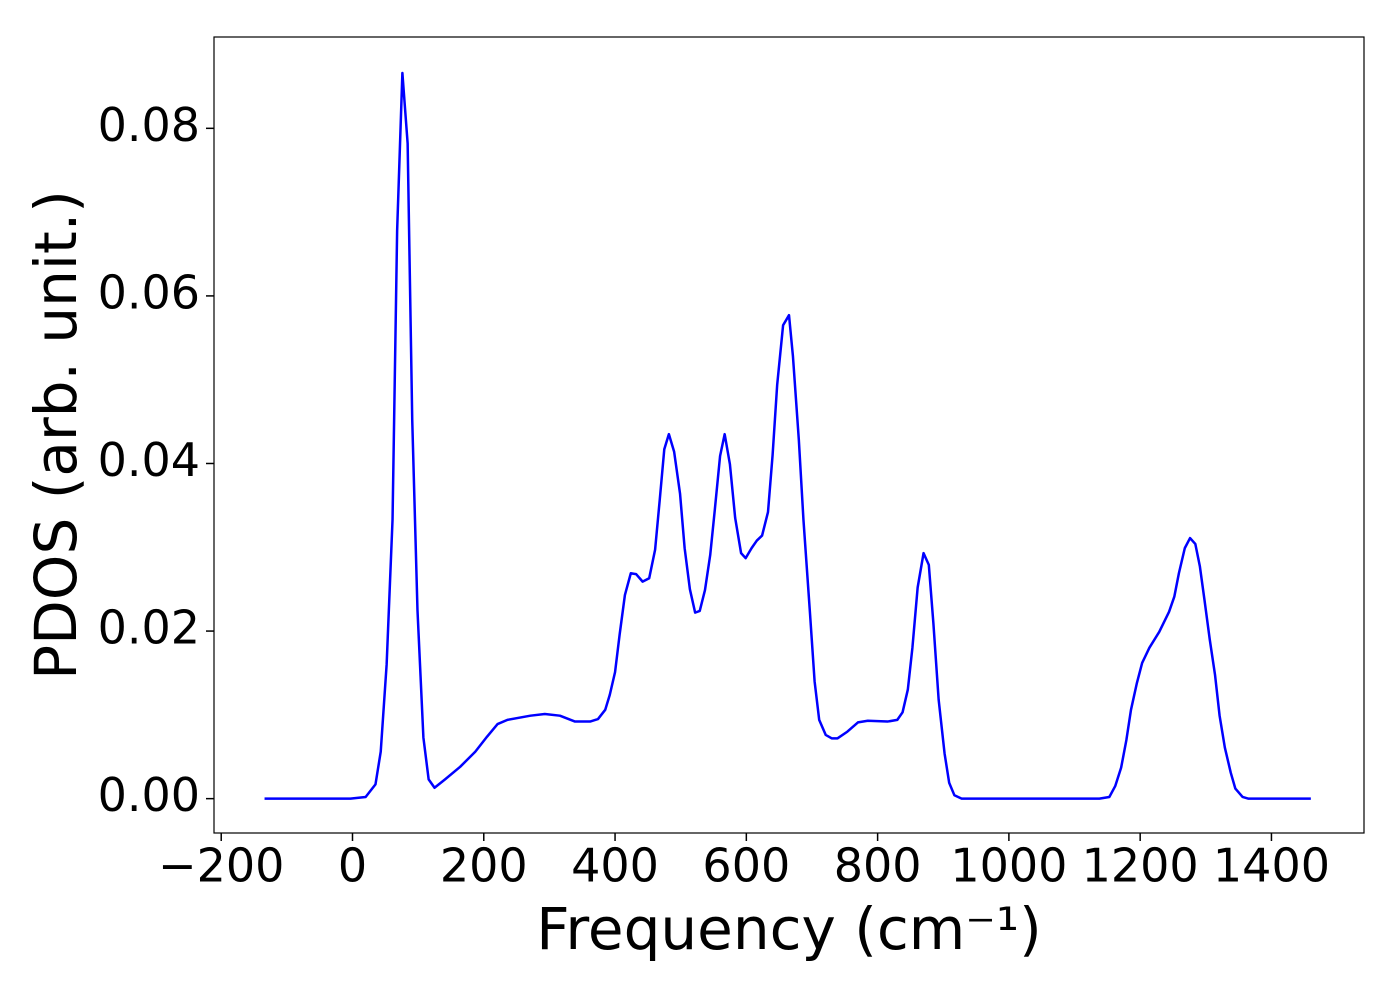 The height and width of the screenshot is (1000, 1400). I want to click on y-tick-label: 0.04, so click(149, 460).